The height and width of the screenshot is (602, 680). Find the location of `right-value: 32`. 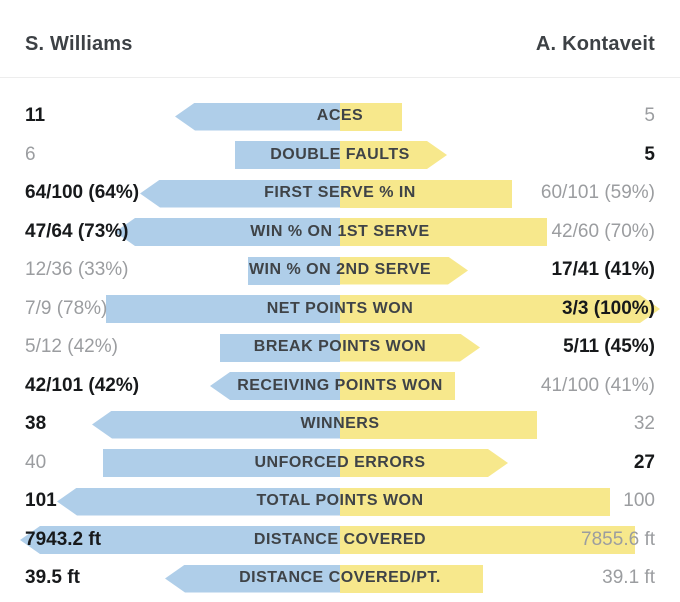

right-value: 32 is located at coordinates (644, 424).